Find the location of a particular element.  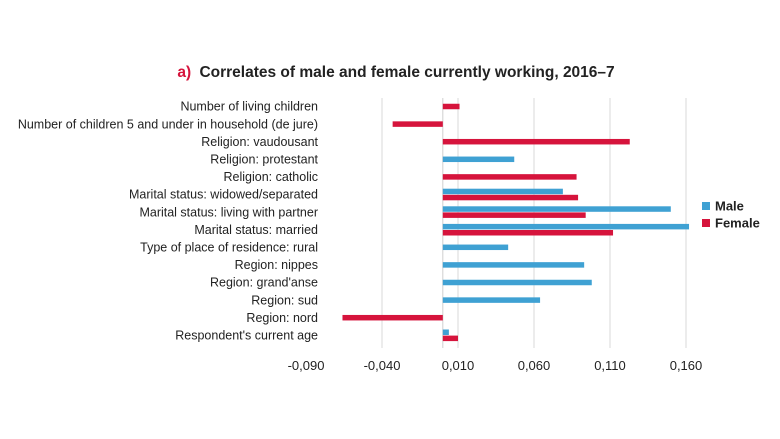

x-tick-label: 0,010 is located at coordinates (458, 365).